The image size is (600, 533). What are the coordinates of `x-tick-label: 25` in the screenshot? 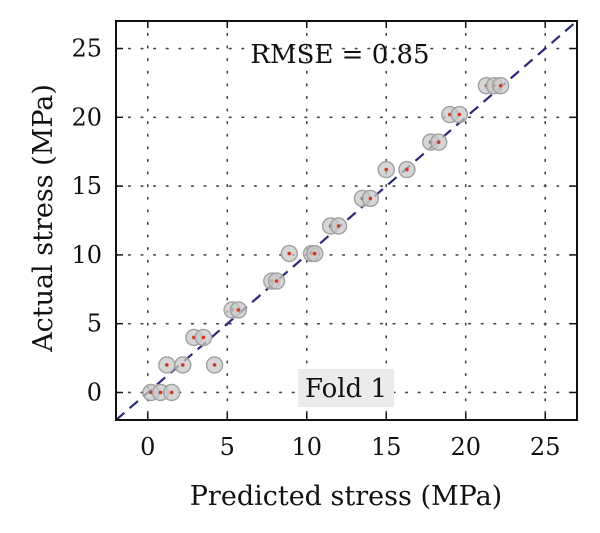 It's located at (545, 447).